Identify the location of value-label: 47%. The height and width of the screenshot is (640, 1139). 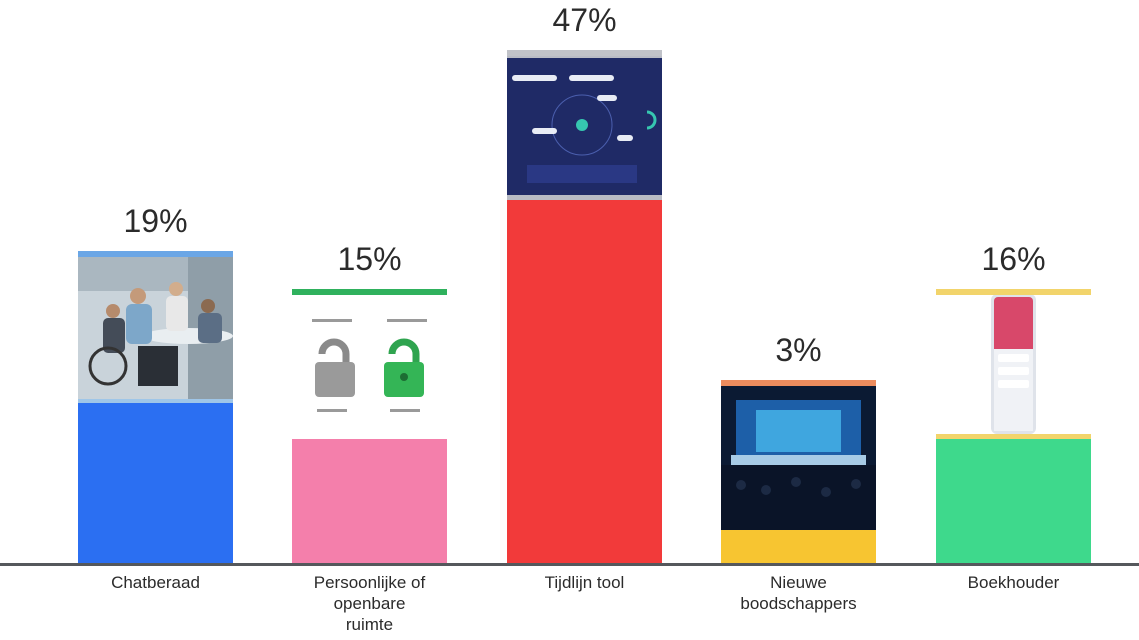
(584, 20).